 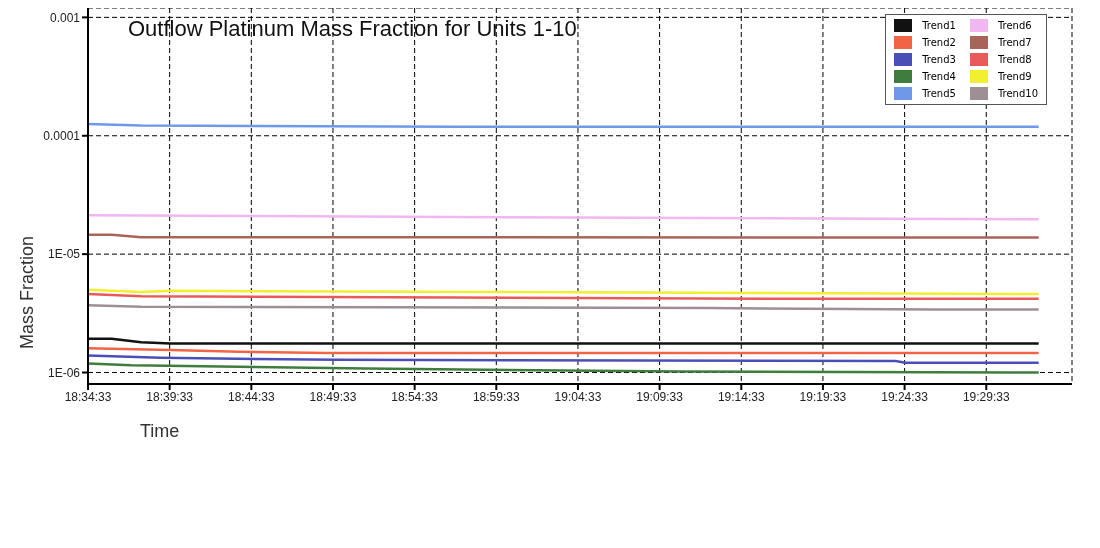 What do you see at coordinates (986, 396) in the screenshot?
I see `x-tick-label: 19:29:33` at bounding box center [986, 396].